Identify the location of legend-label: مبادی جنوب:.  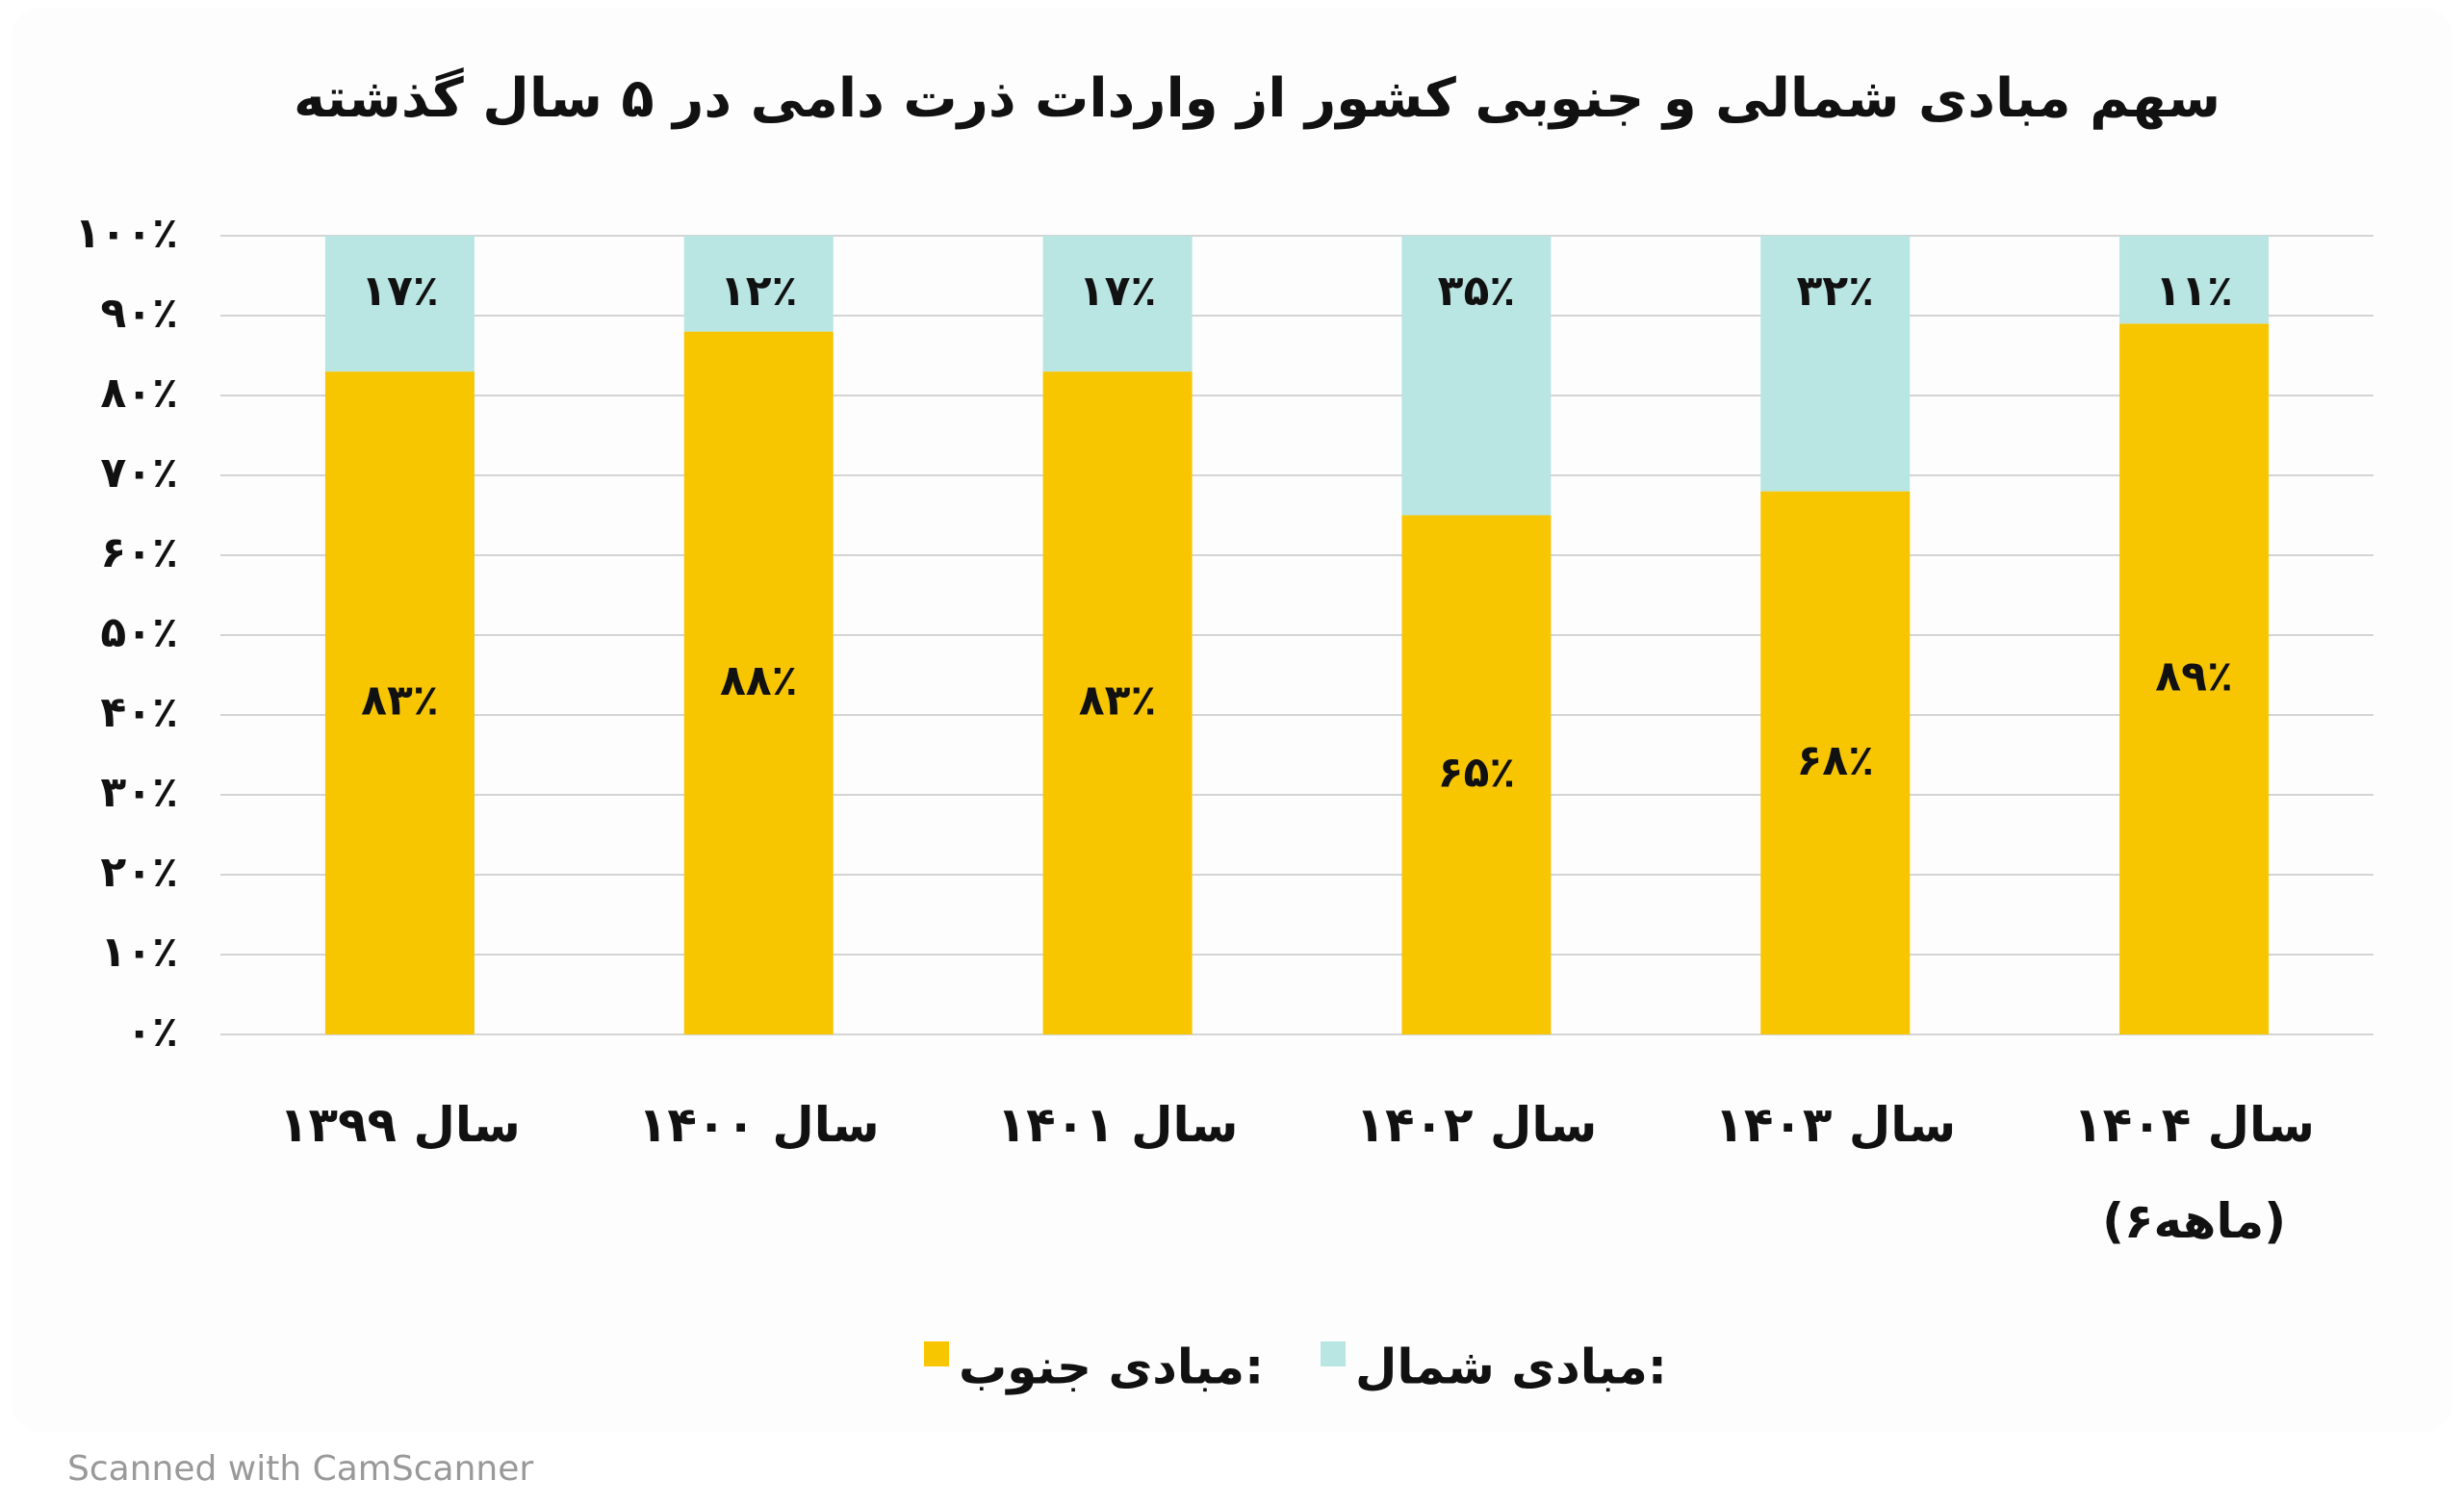
(1111, 1367).